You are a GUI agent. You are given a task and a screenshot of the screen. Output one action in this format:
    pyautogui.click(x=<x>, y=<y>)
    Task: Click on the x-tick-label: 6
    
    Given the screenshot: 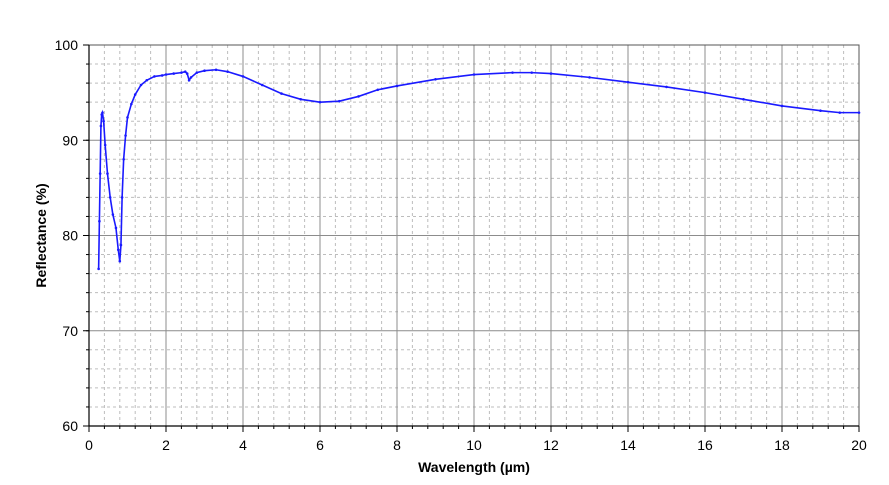 What is the action you would take?
    pyautogui.click(x=320, y=445)
    